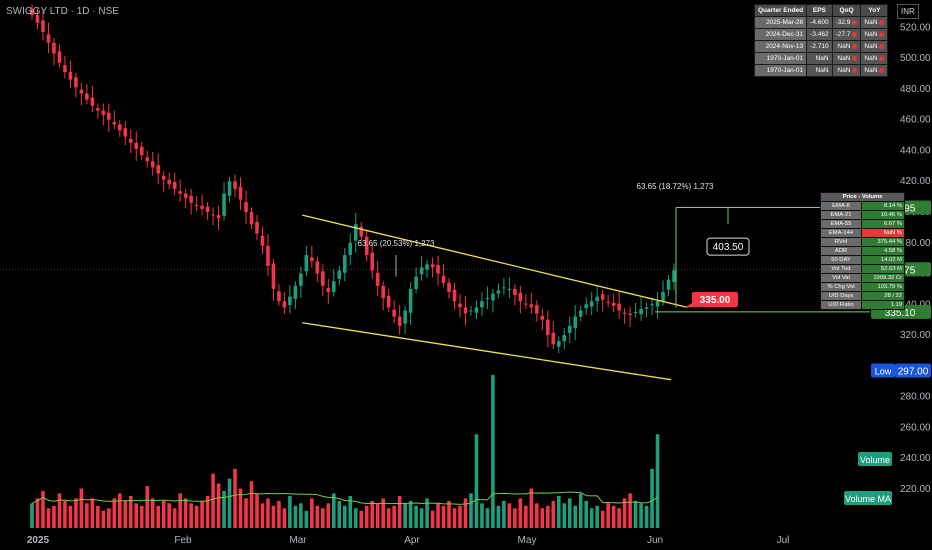 This screenshot has height=550, width=932. I want to click on fundamentals-cell-qoq: -27.7, so click(846, 34).